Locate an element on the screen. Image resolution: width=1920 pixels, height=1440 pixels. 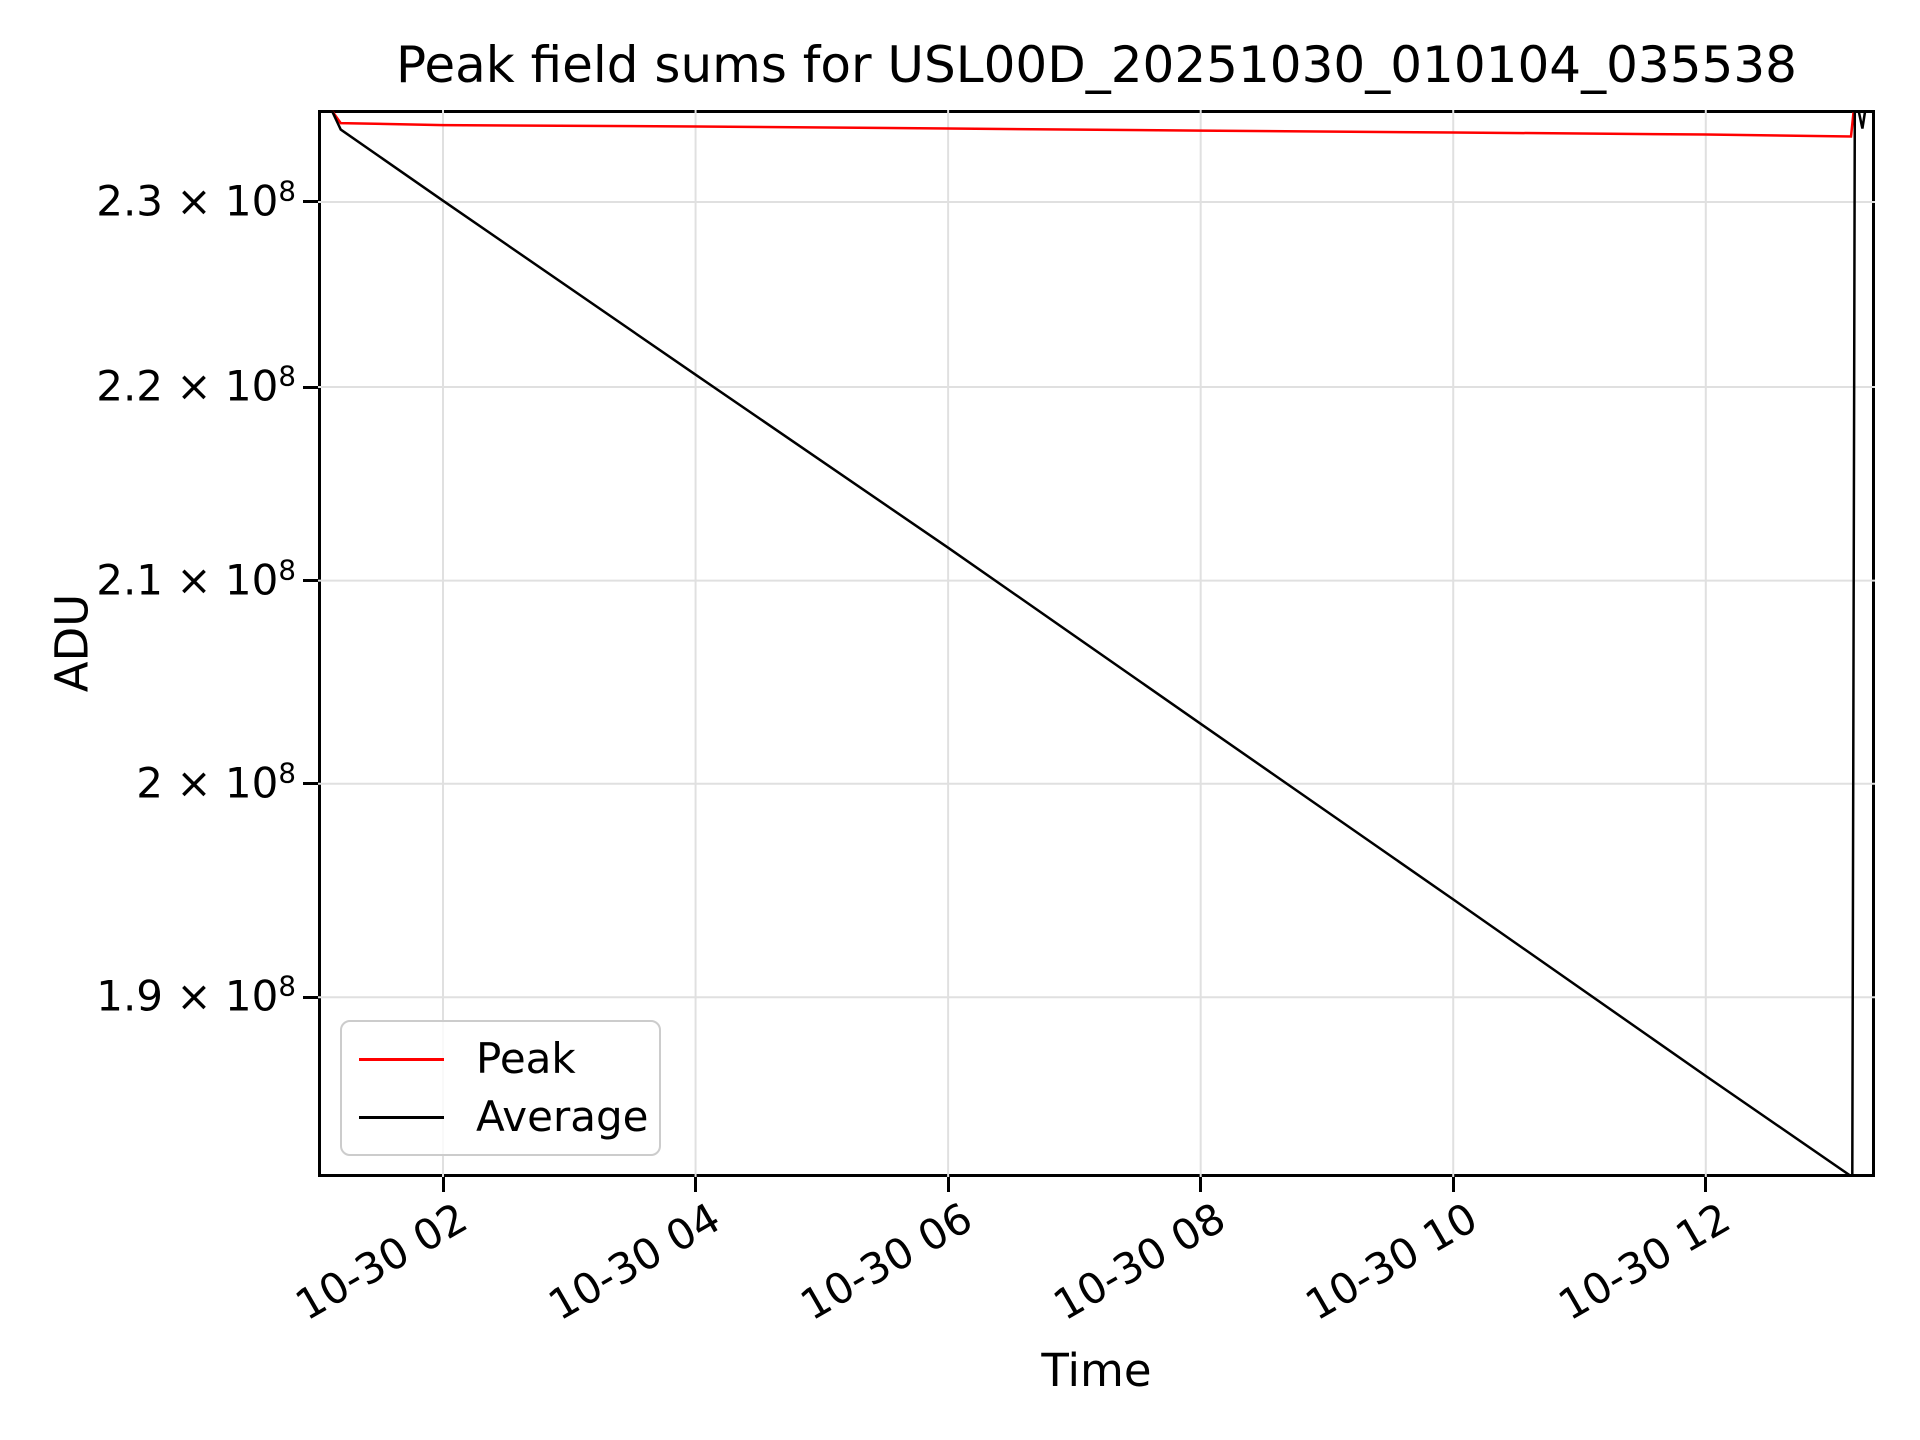
y-tick-mantissa: 2.1 × 10 is located at coordinates (187, 580).